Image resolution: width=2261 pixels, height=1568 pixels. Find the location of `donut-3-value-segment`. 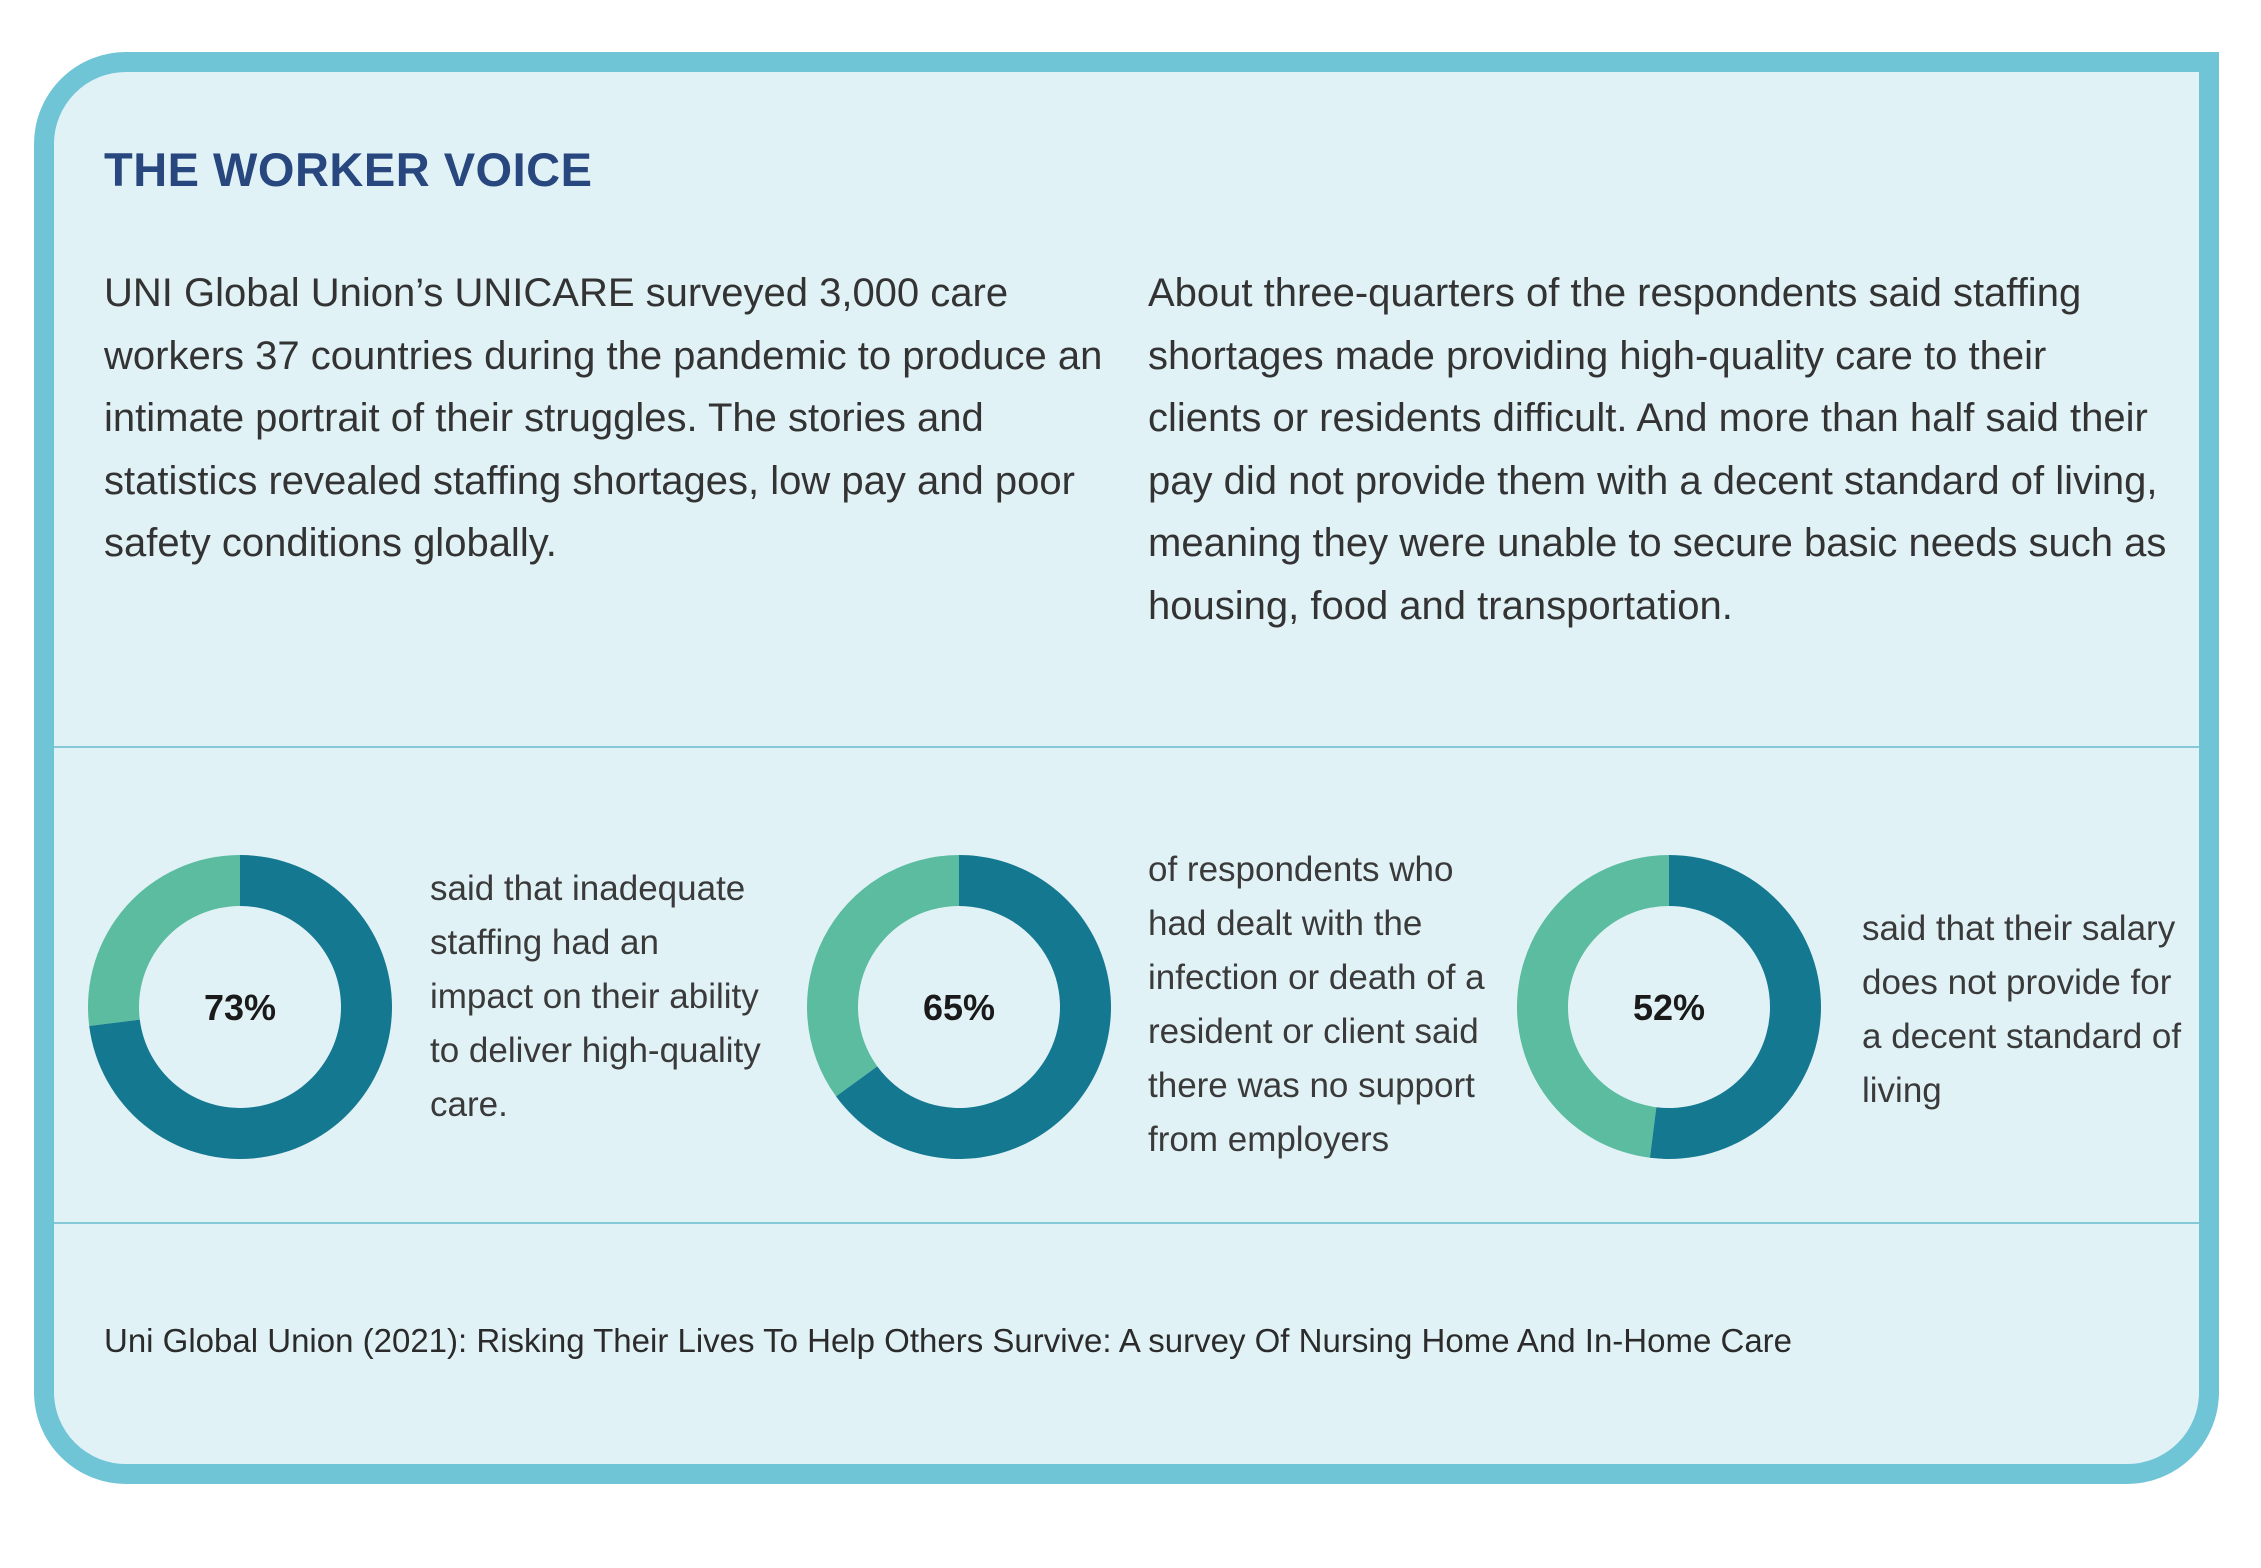

donut-3-value-segment is located at coordinates (1735, 1007).